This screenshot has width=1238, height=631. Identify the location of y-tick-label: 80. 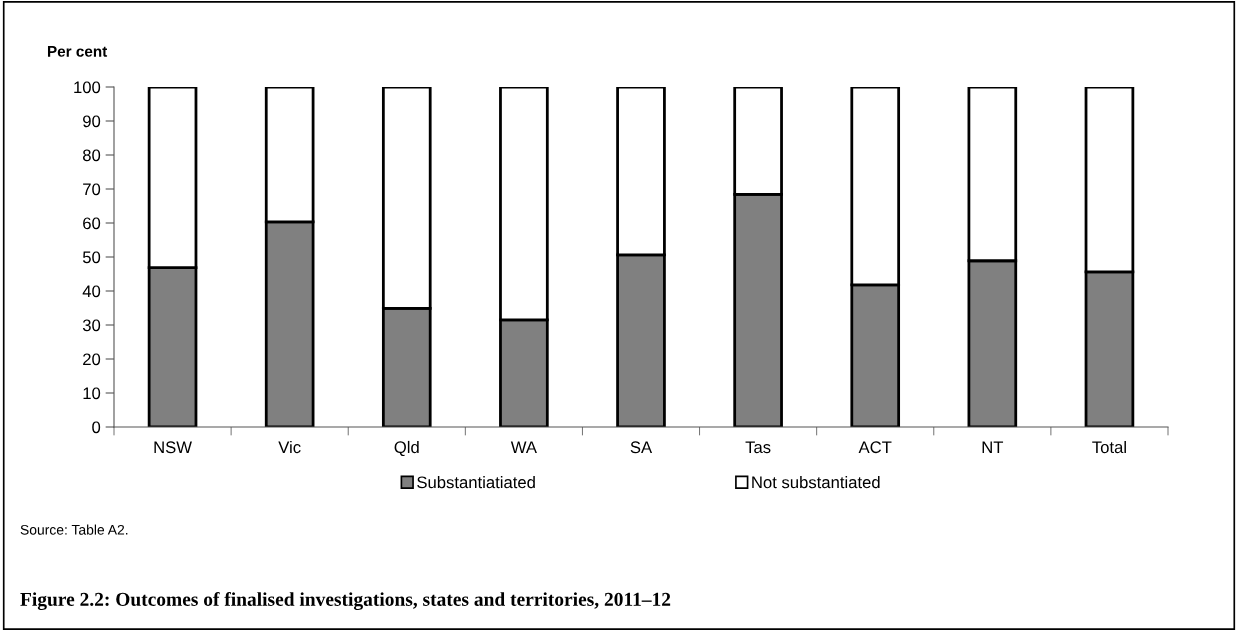
(91, 155).